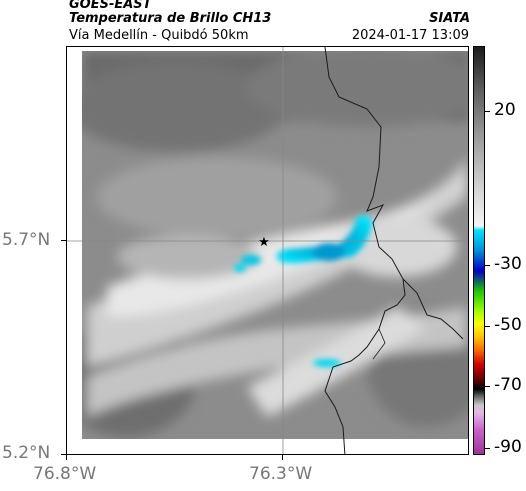  I want to click on cold-cloud-tops, so click(303, 291).